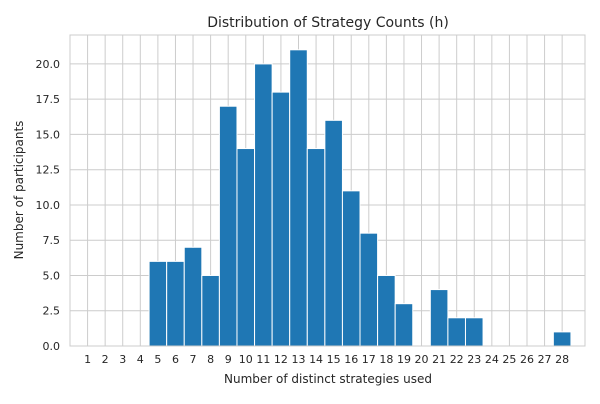  What do you see at coordinates (175, 359) in the screenshot?
I see `x-tick-label: 6` at bounding box center [175, 359].